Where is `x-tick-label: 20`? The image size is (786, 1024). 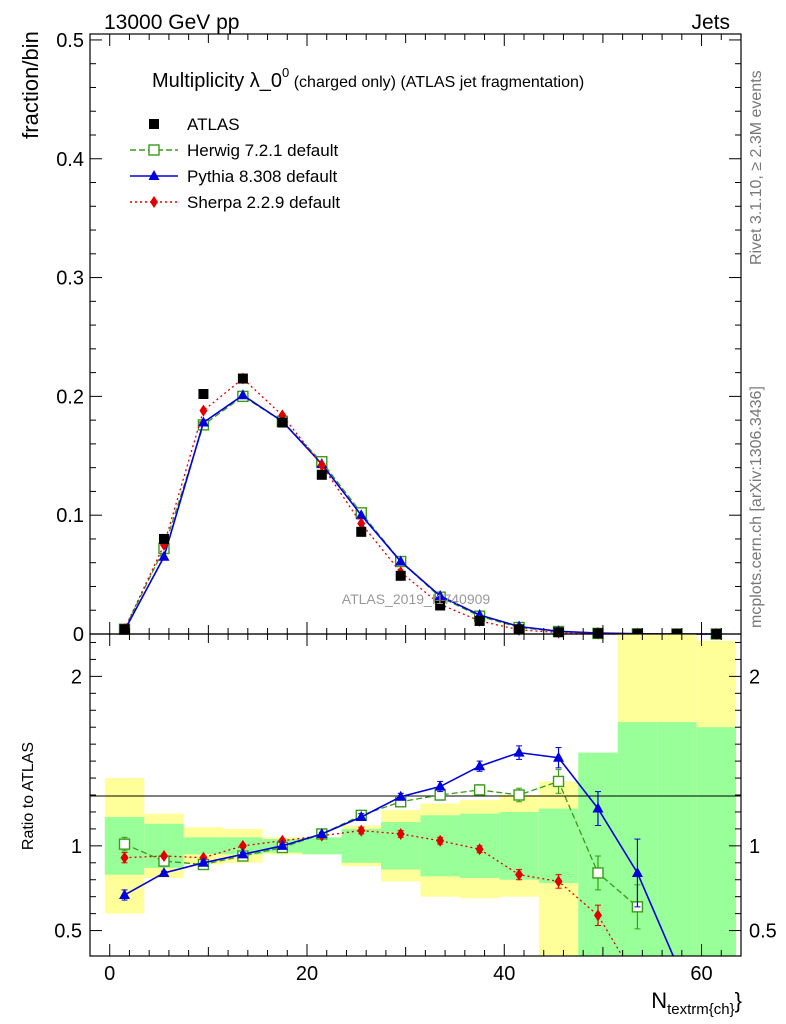
x-tick-label: 20 is located at coordinates (307, 974).